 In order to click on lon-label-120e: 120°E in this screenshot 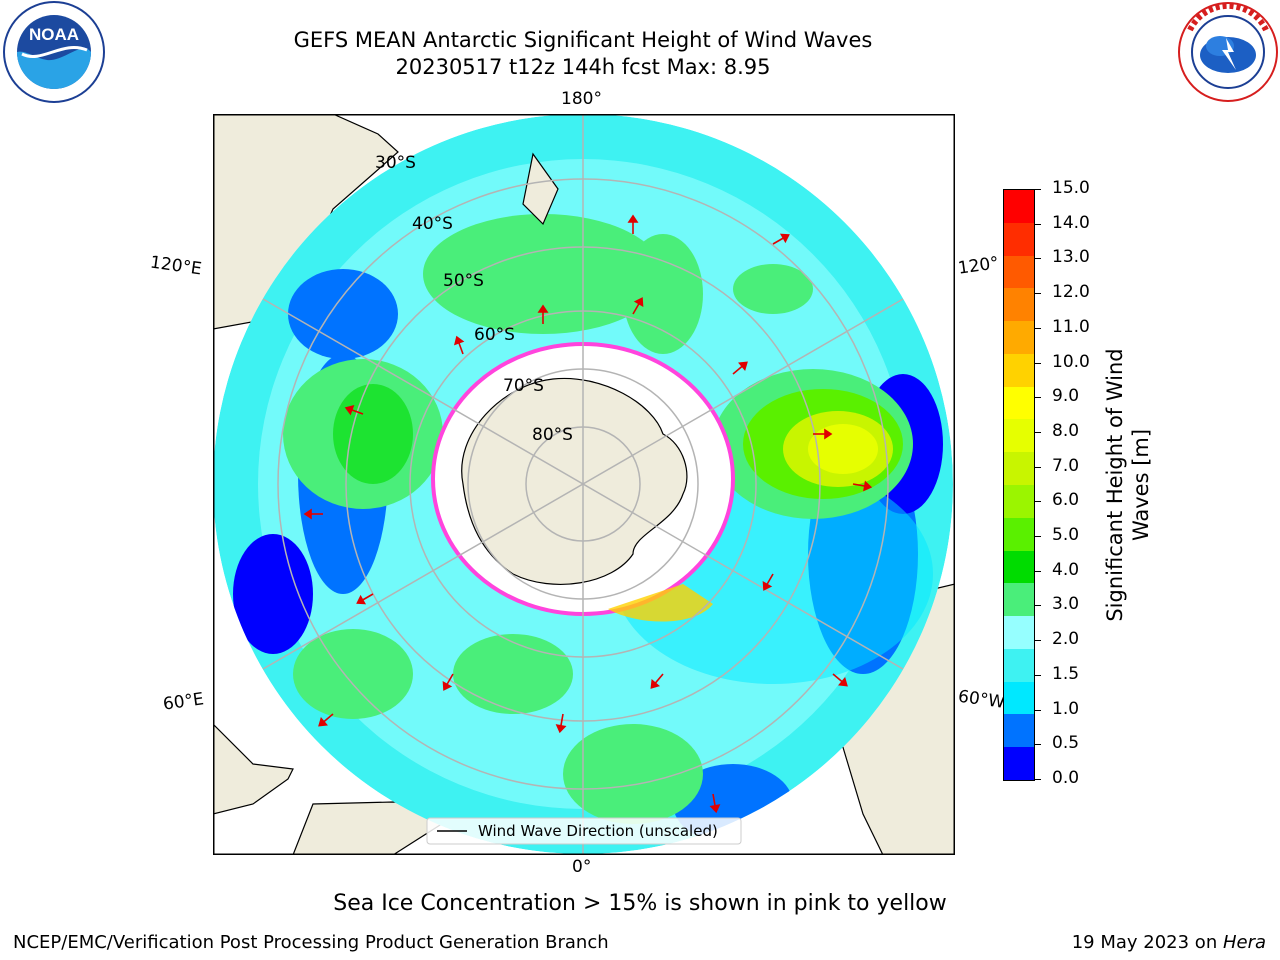, I will do `click(175, 266)`.